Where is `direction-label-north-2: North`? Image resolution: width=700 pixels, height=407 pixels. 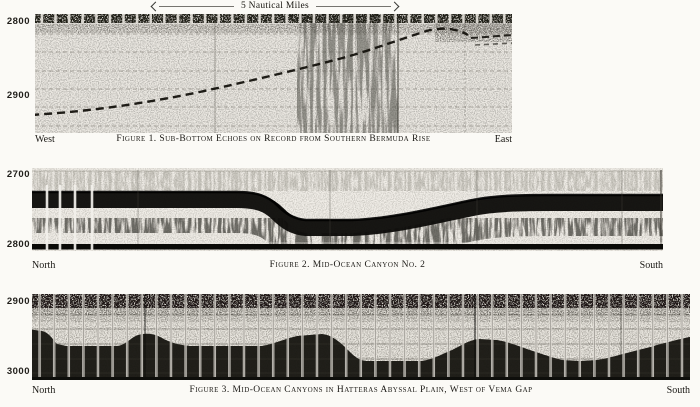 direction-label-north-2: North is located at coordinates (44, 265).